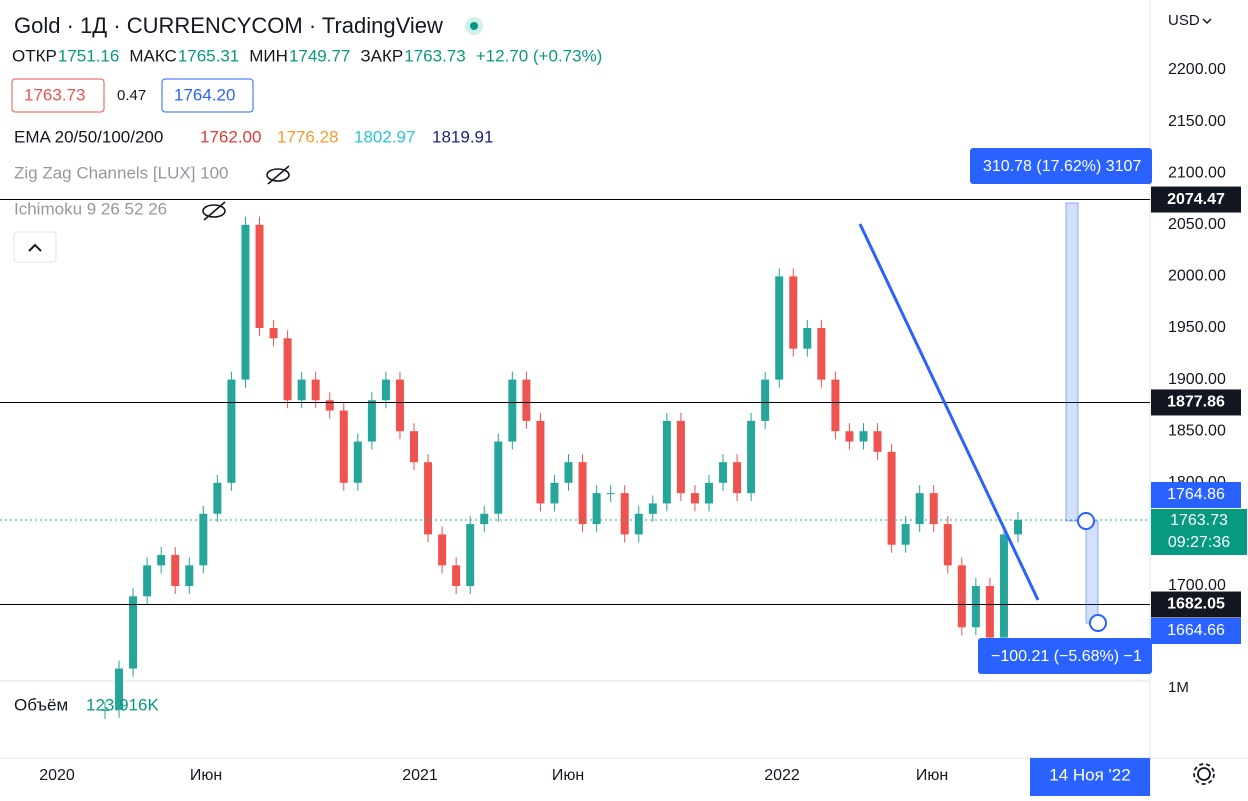 Image resolution: width=1248 pixels, height=801 pixels. I want to click on ohlc-value: 1765.31, so click(208, 55).